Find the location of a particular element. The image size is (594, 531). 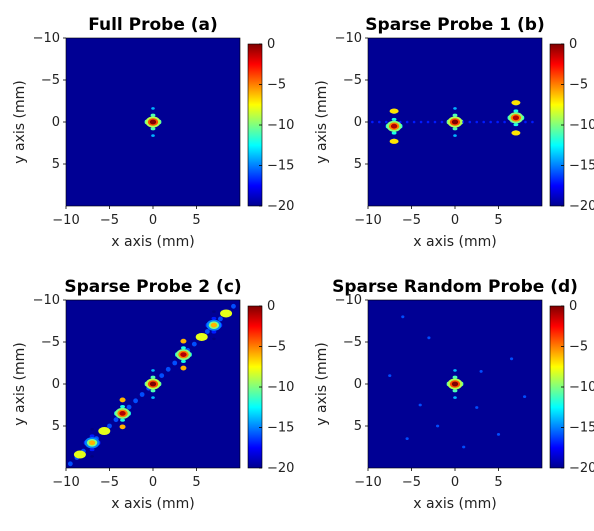

colorbar-tick-label: −15 is located at coordinates (581, 428).